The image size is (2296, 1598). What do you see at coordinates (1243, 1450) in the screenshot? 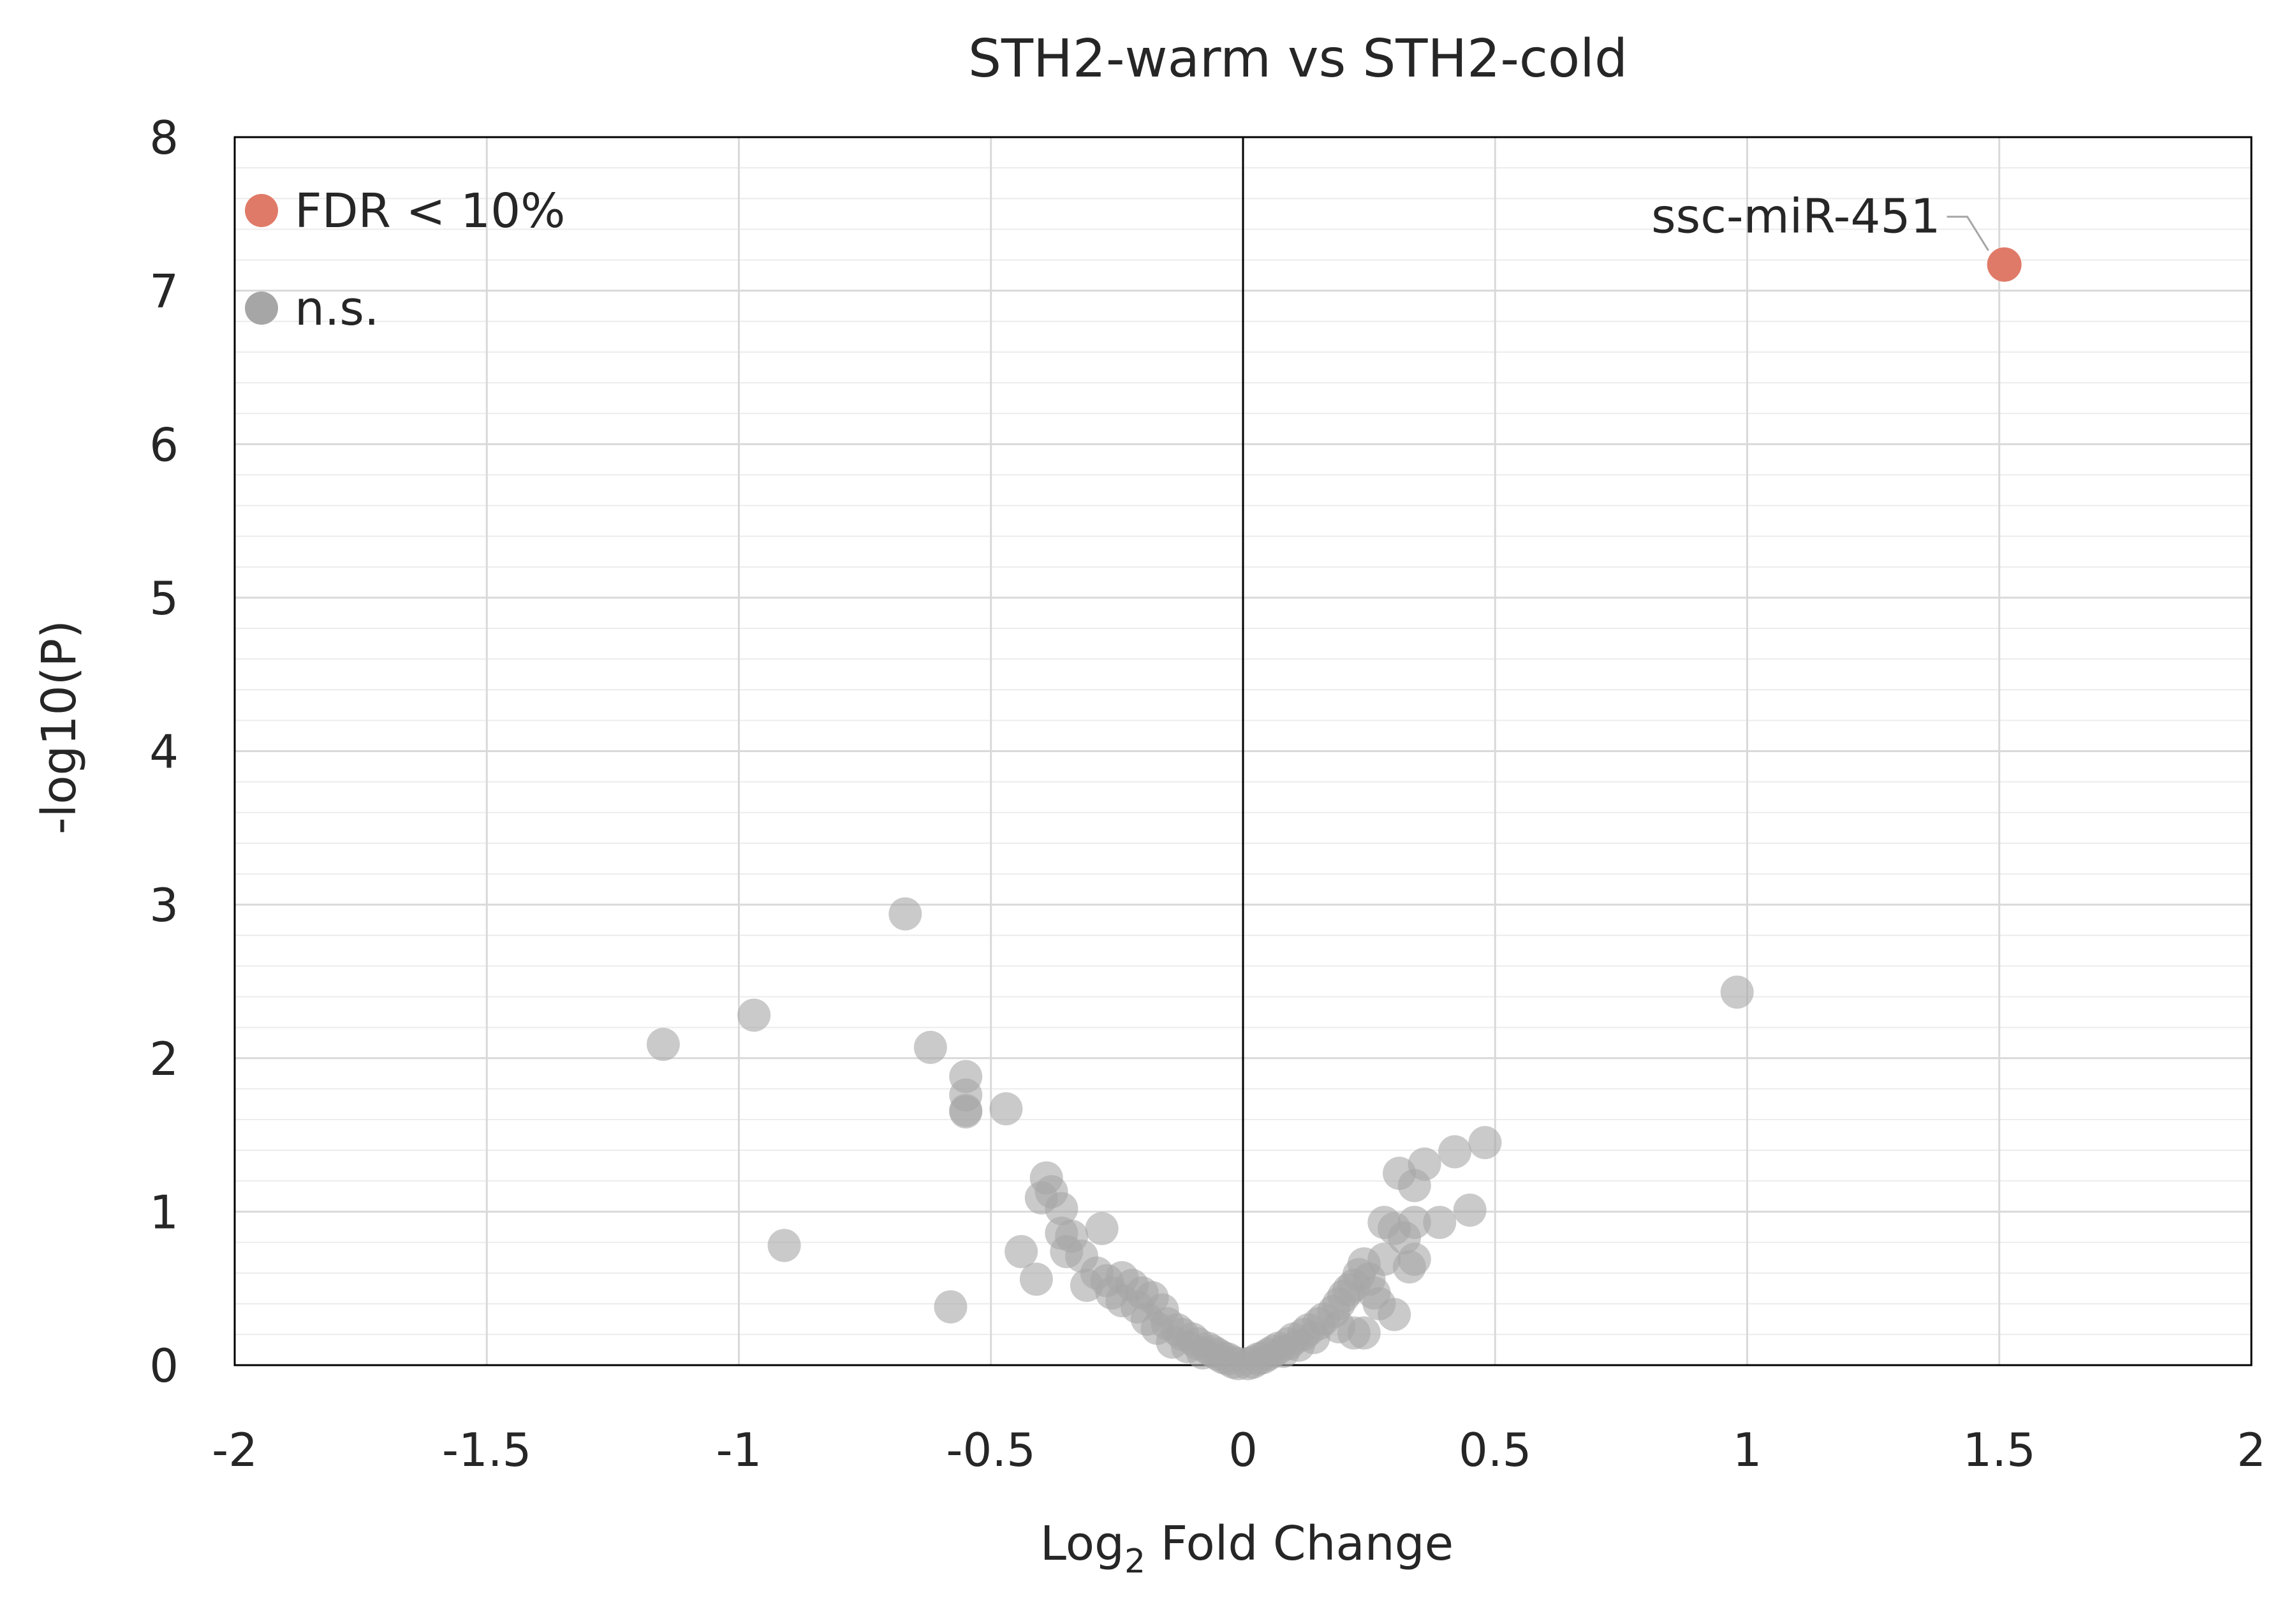
I see `x-tick-label: 0` at bounding box center [1243, 1450].